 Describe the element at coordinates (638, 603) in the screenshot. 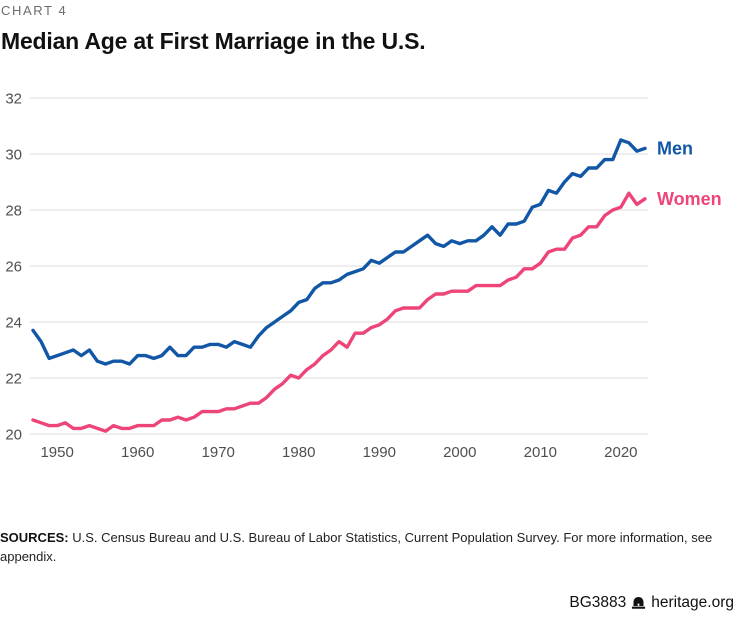

I see `heritage-bell-icon` at that location.